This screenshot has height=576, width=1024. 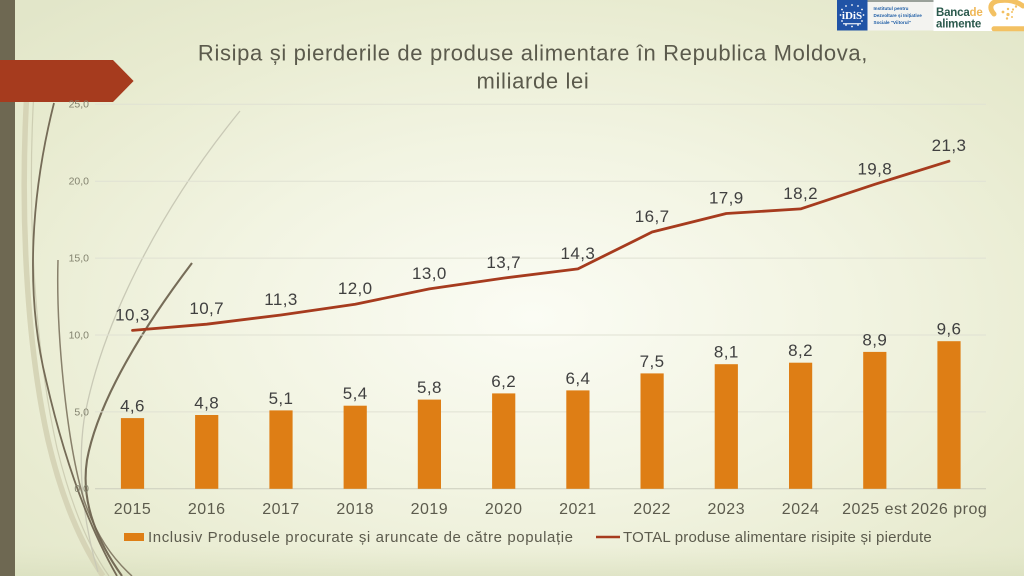 I want to click on svg-text: 13,7, so click(x=503, y=262).